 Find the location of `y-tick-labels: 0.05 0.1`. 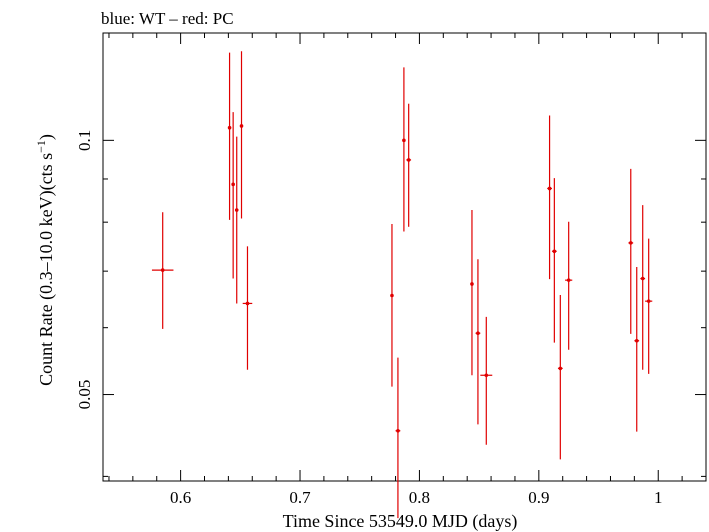

y-tick-labels: 0.05 0.1 is located at coordinates (84, 270).